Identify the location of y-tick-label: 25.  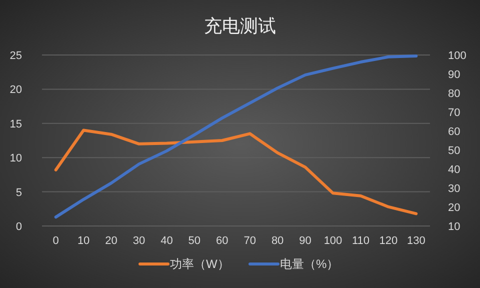
(16, 56).